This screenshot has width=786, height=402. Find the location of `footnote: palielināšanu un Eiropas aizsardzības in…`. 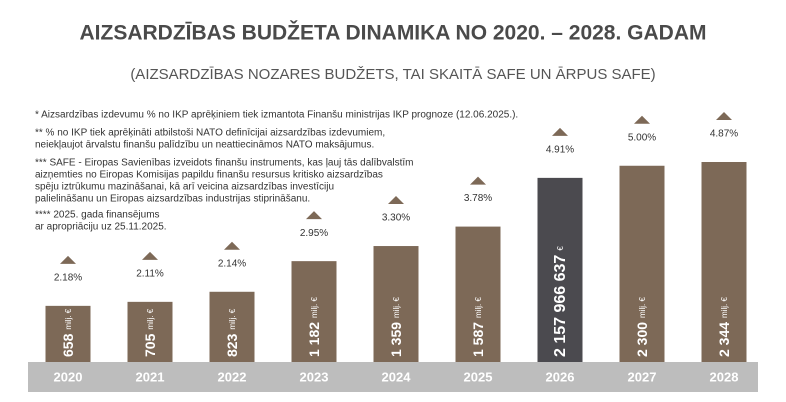

footnote: palielināšanu un Eiropas aizsardzības in… is located at coordinates (172, 199).